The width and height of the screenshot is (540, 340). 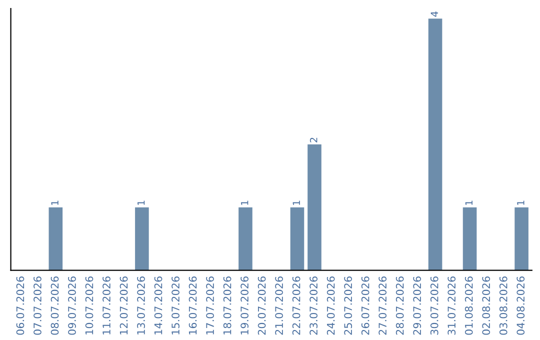 What do you see at coordinates (279, 305) in the screenshot?
I see `x-tick-label: 21.07.2026` at bounding box center [279, 305].